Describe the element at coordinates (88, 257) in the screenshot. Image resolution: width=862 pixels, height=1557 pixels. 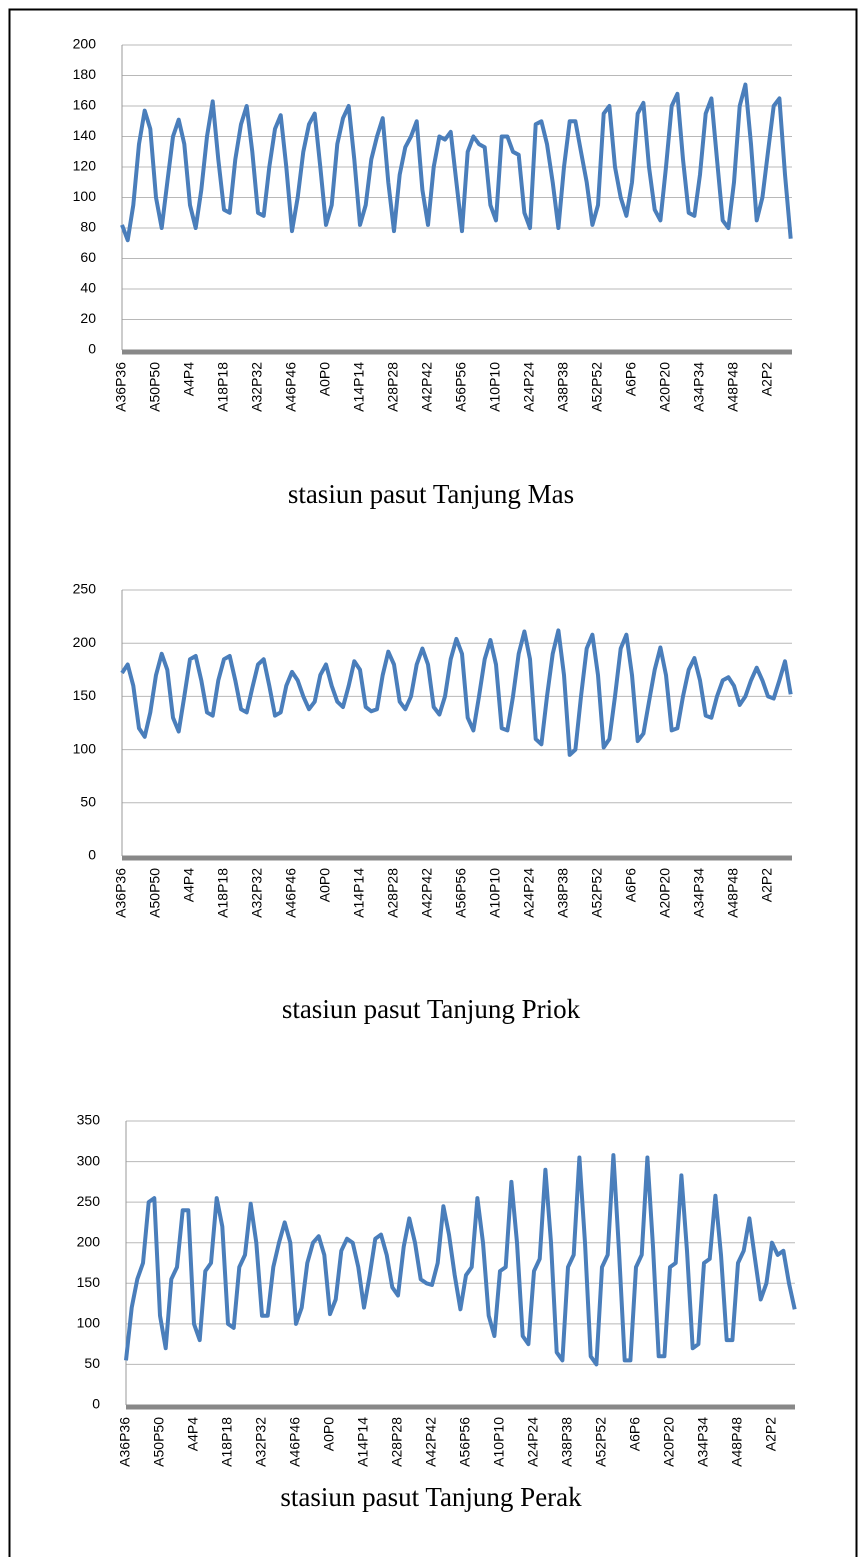
I see `y-tick-label: 60` at that location.